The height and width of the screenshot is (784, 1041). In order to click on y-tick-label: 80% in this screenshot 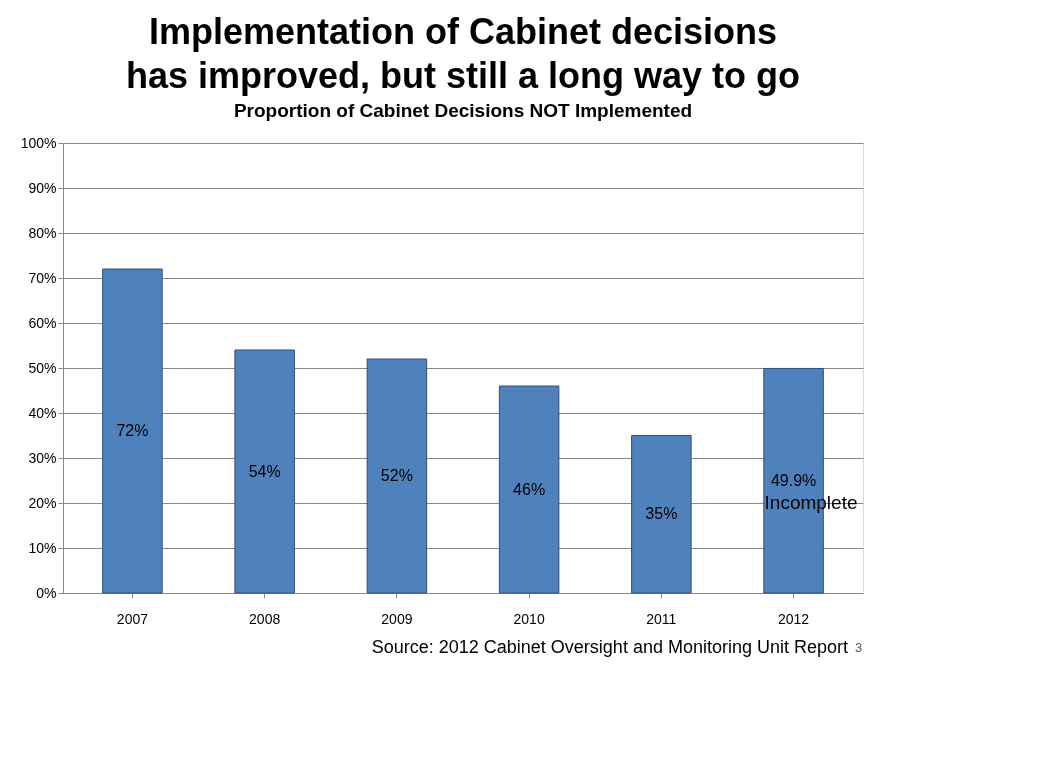, I will do `click(42, 232)`.